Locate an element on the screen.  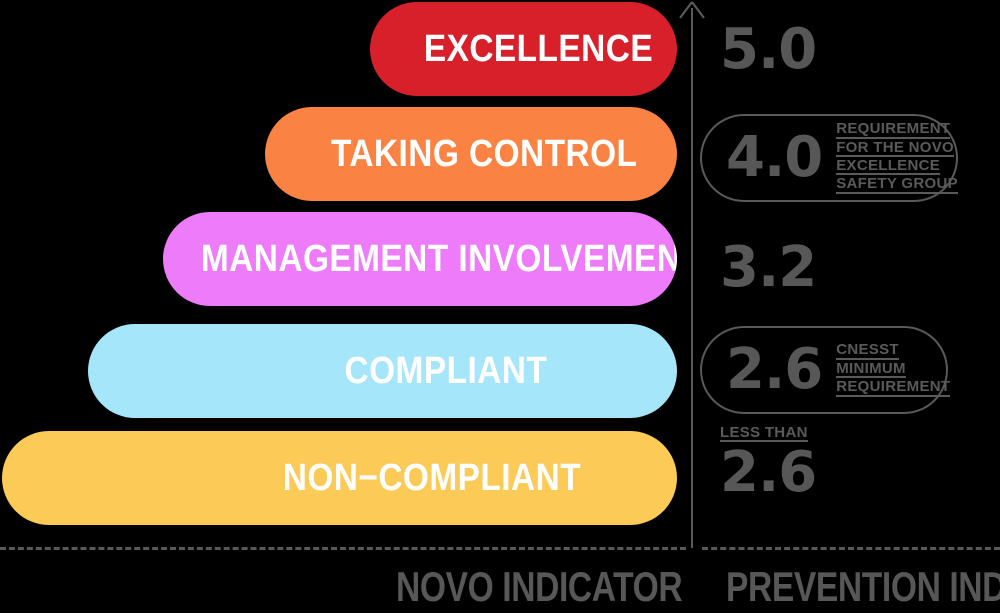
index-note-line: MINIMUM is located at coordinates (871, 369).